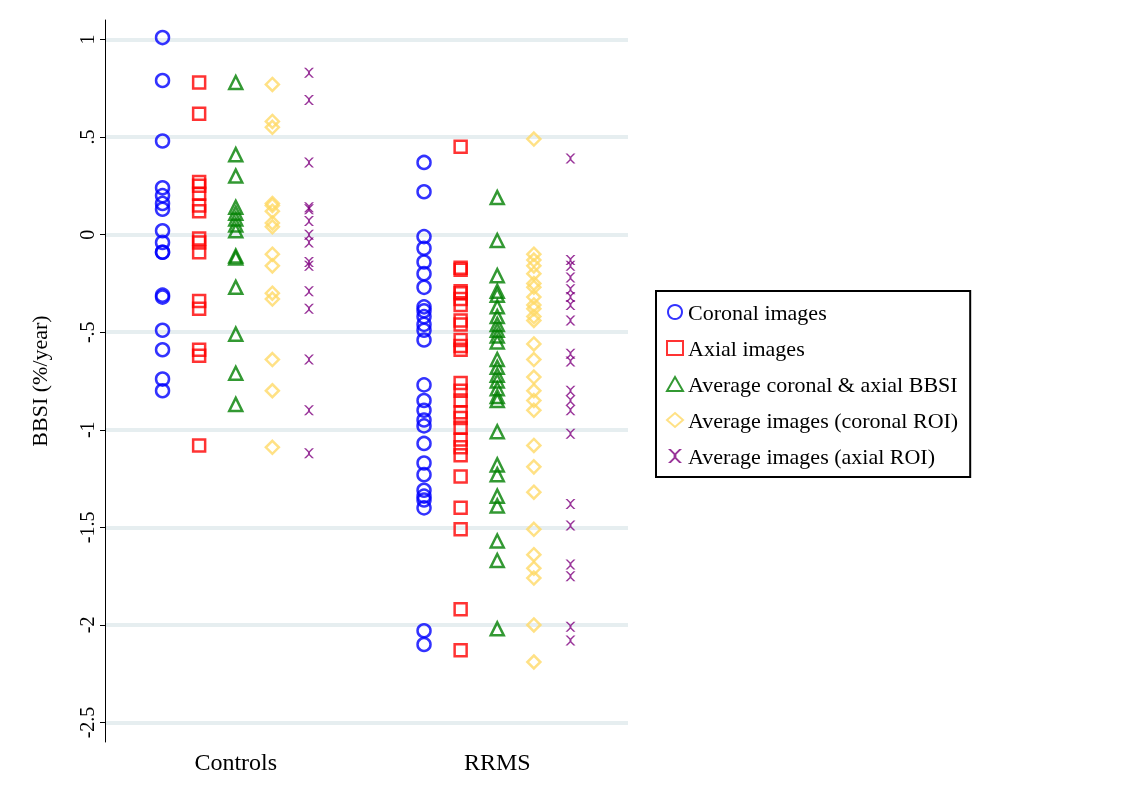 The width and height of the screenshot is (1128, 785). Describe the element at coordinates (87, 625) in the screenshot. I see `y-tick-label: -2` at that location.